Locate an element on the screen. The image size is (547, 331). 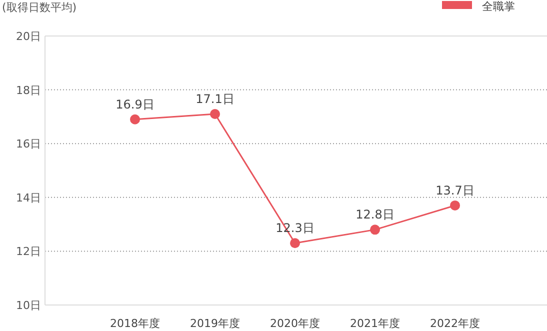
y-tick-label: 20日 is located at coordinates (28, 36).